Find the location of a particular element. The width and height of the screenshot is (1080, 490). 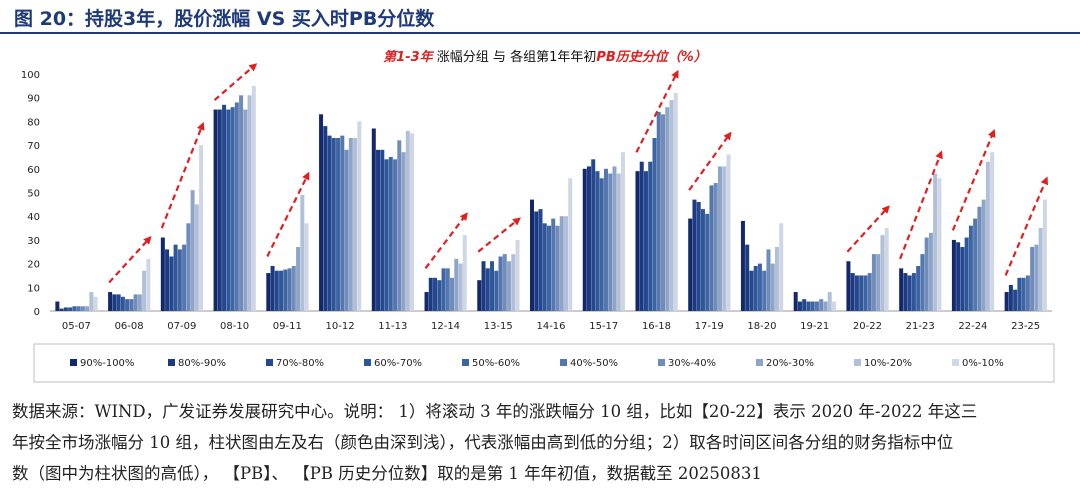

y-tick-label: 10 is located at coordinates (33, 288).